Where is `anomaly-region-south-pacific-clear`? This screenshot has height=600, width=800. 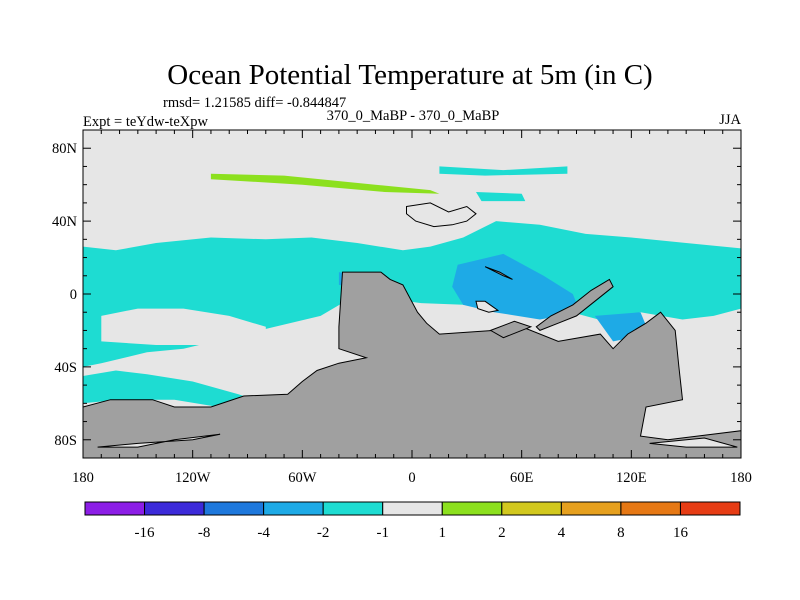 anomaly-region-south-pacific-clear is located at coordinates (183, 326).